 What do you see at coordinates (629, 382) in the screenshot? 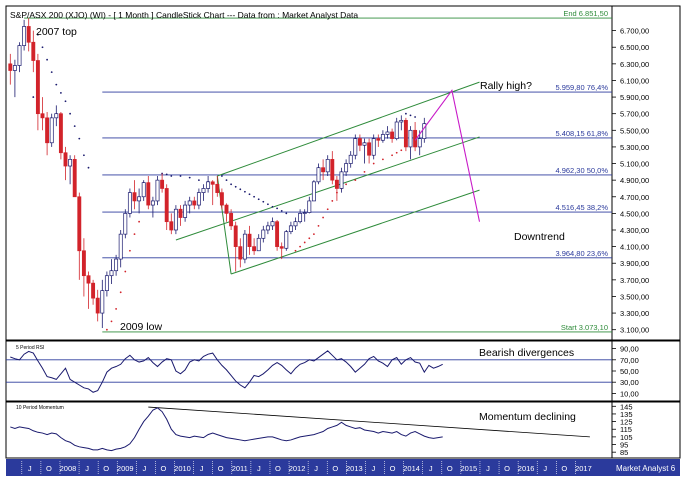
I see `rsi-tick-label: 30,00` at bounding box center [629, 382].